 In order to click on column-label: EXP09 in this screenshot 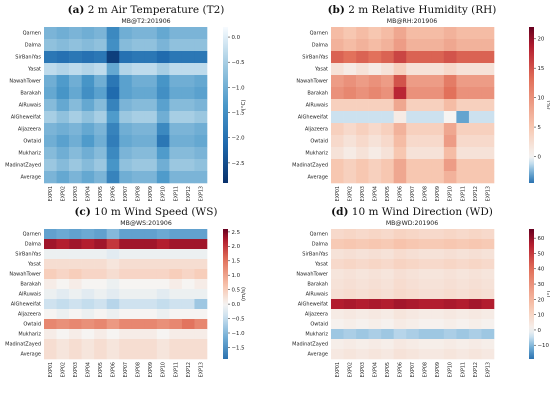, I will do `click(151, 369)`.